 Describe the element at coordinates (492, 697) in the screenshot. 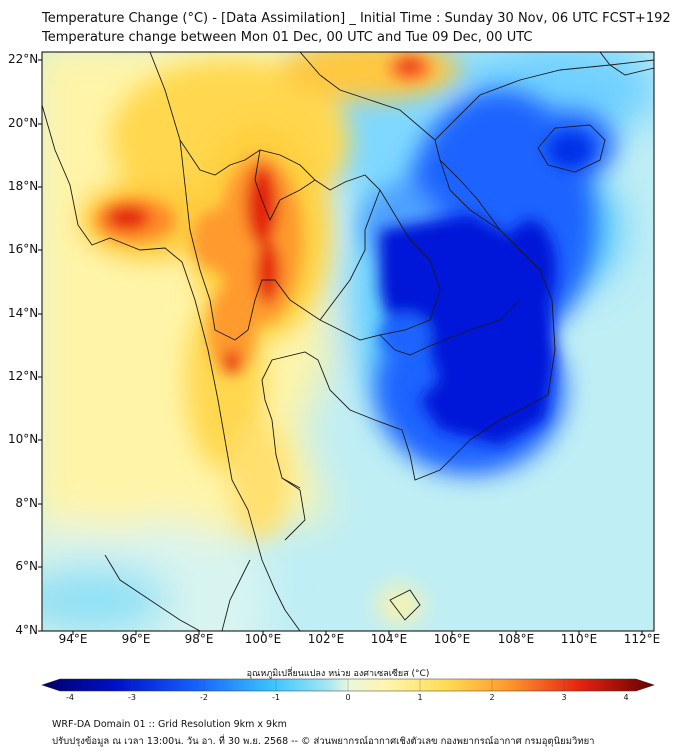

I see `colorbar-tick-label: 2` at that location.